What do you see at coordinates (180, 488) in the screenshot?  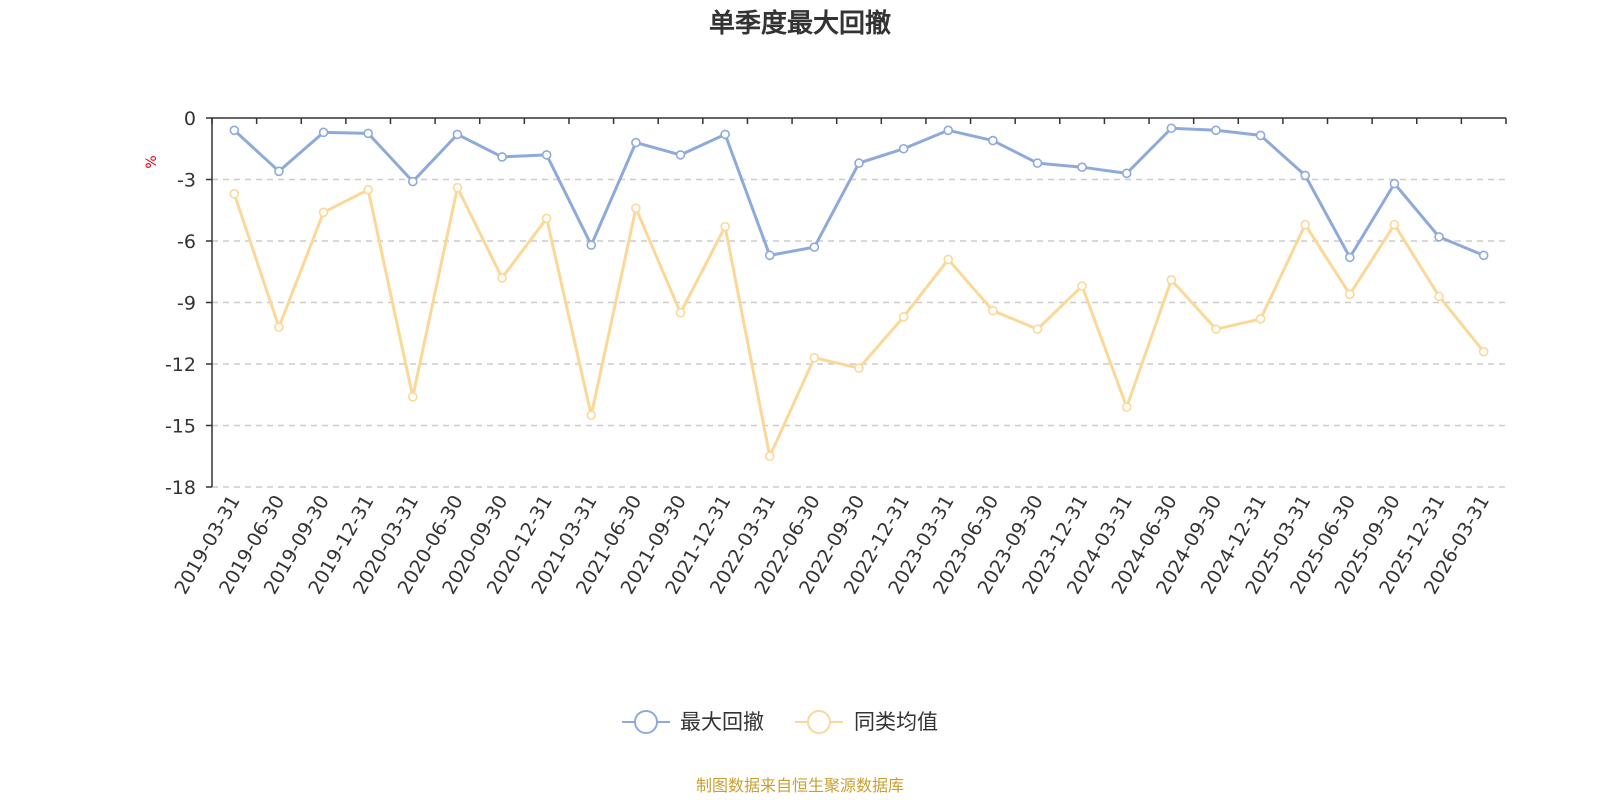 I see `y-tick-label: -18` at bounding box center [180, 488].